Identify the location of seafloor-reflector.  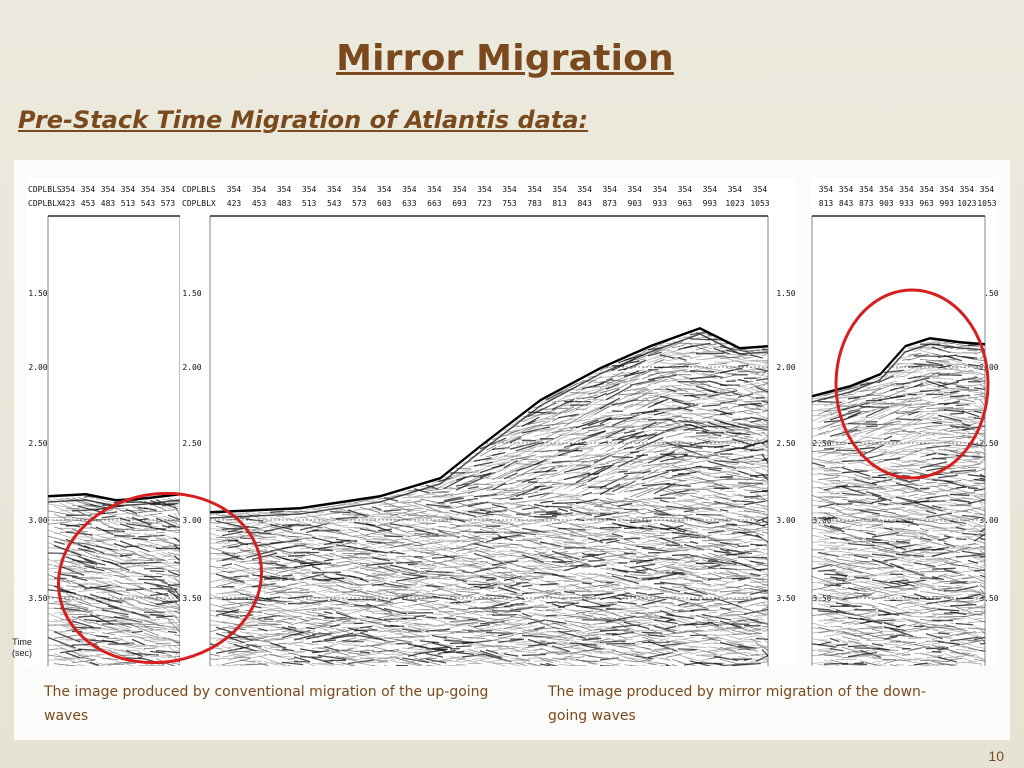
(489, 420).